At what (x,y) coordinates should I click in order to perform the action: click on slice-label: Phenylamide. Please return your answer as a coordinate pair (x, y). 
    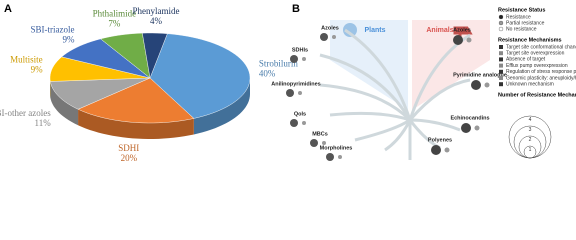
    Looking at the image, I should click on (155, 11).